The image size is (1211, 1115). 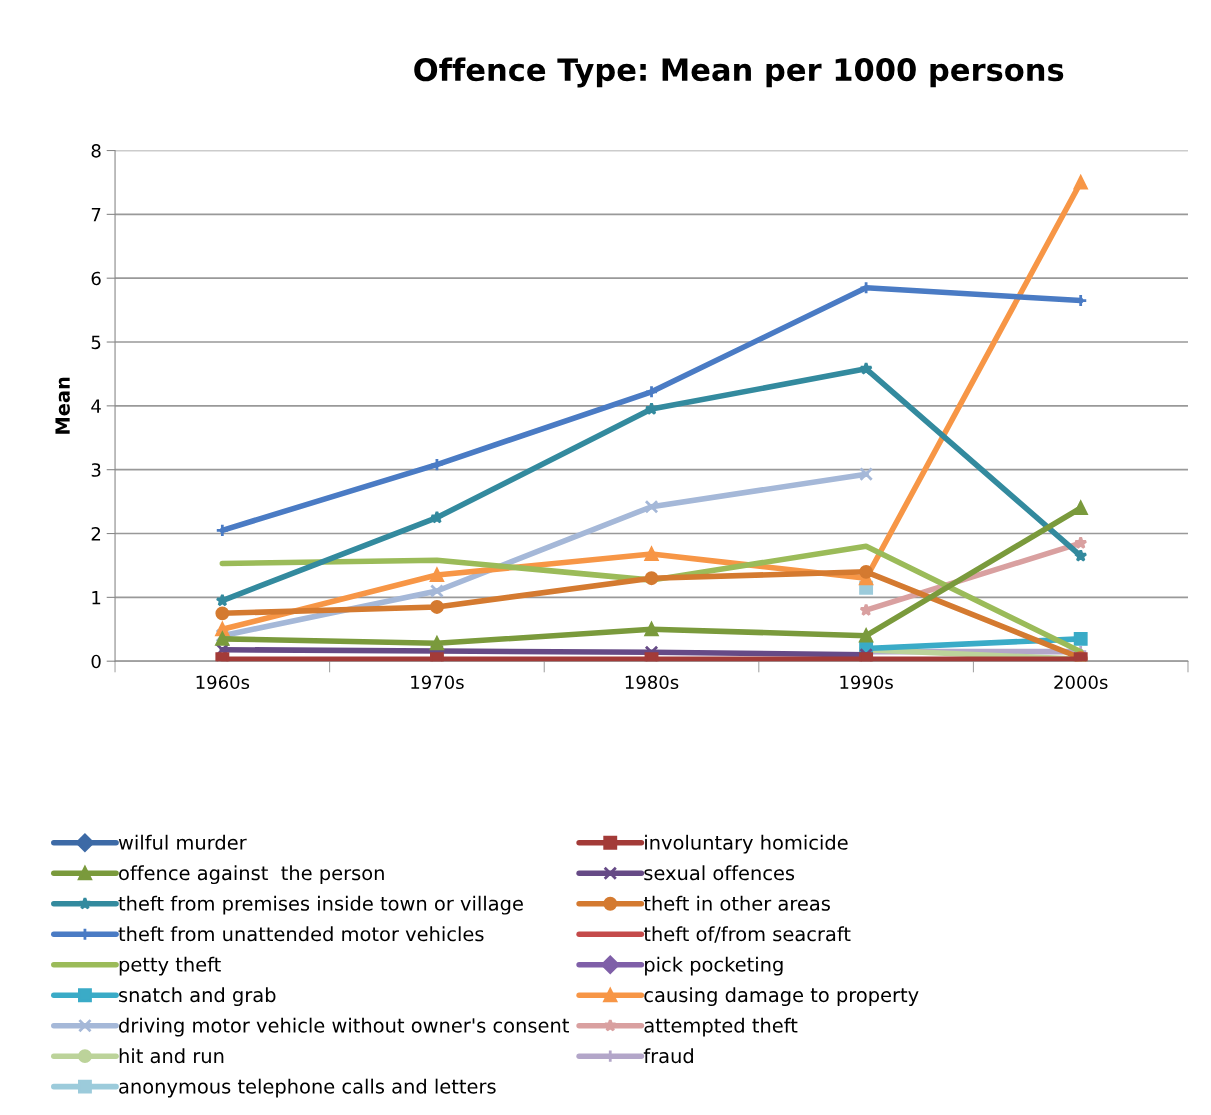 I want to click on y-tick-label: 0, so click(x=96, y=661).